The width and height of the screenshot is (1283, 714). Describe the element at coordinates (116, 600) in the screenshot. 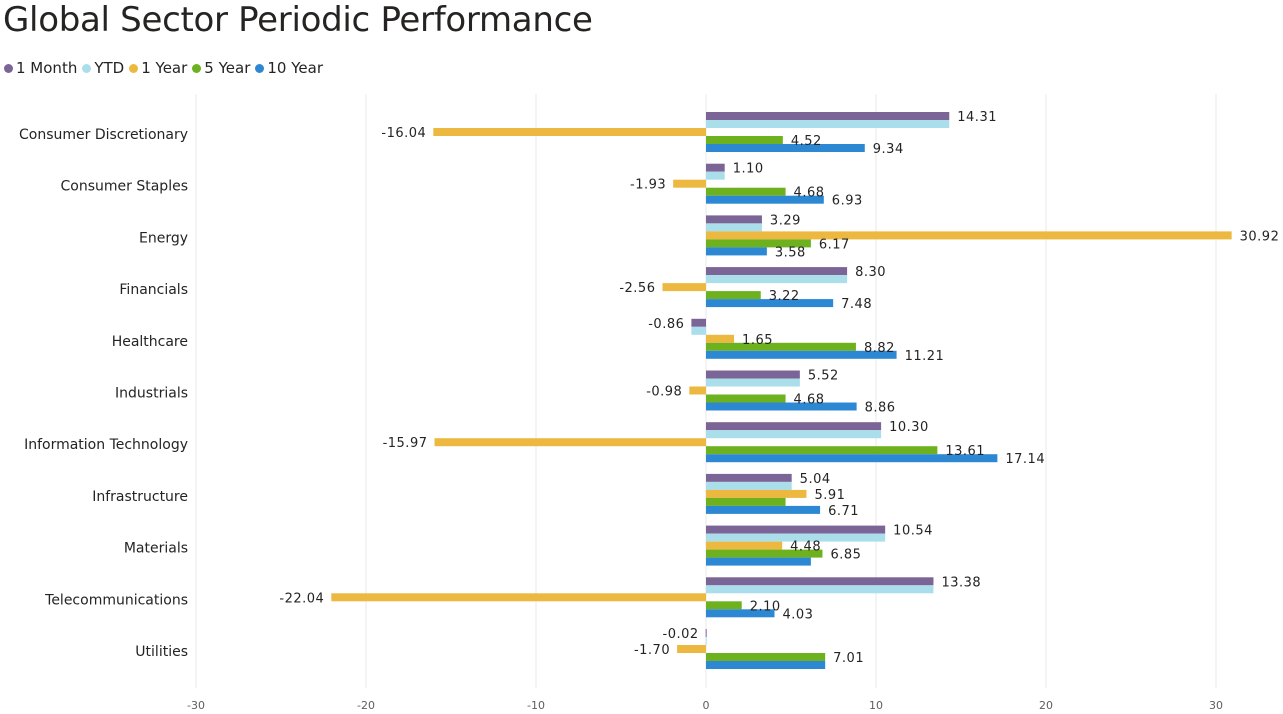

I see `category-label: Telecommunications` at that location.